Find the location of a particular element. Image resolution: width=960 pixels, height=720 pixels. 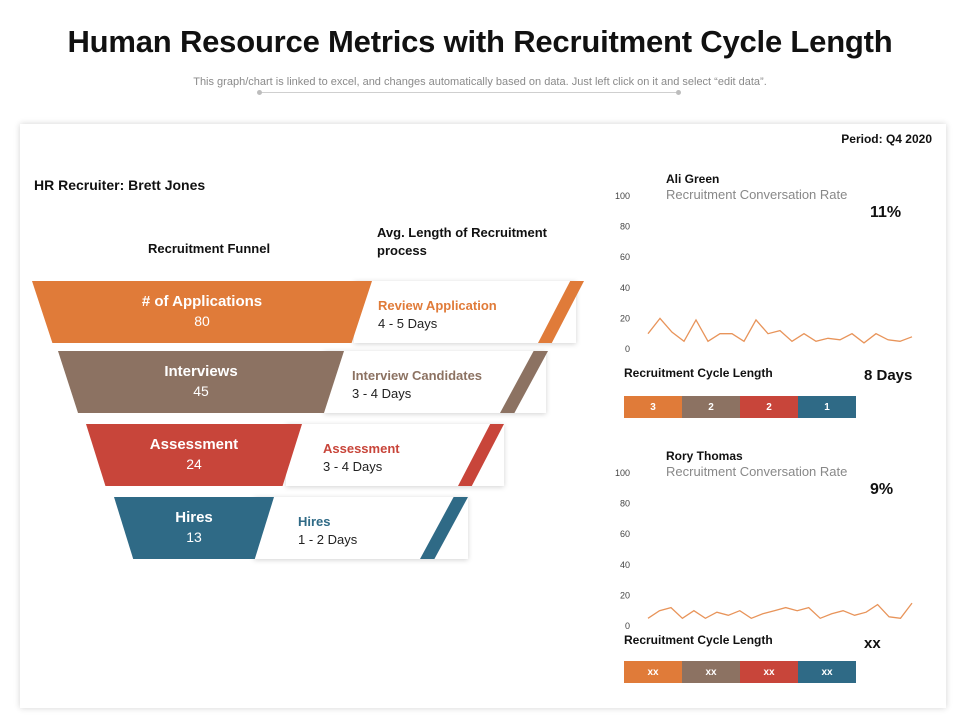

stage-label: # of Applications is located at coordinates (202, 301).